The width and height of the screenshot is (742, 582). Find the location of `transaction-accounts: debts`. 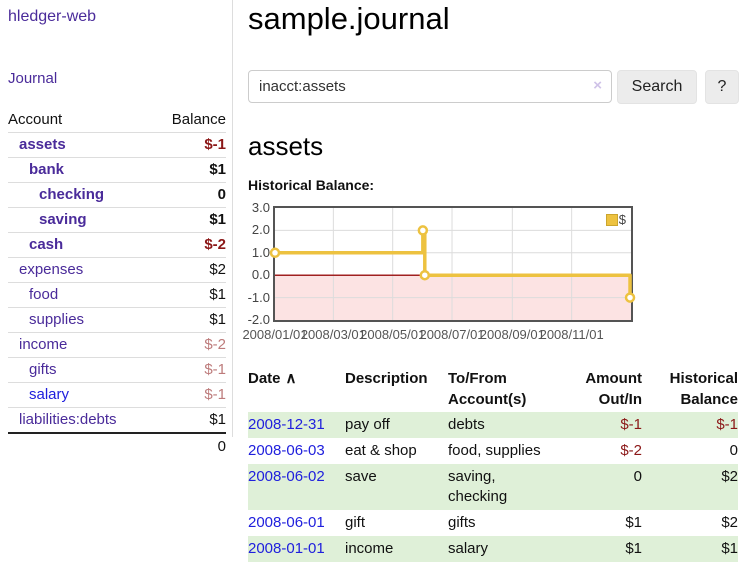

transaction-accounts: debts is located at coordinates (466, 424).